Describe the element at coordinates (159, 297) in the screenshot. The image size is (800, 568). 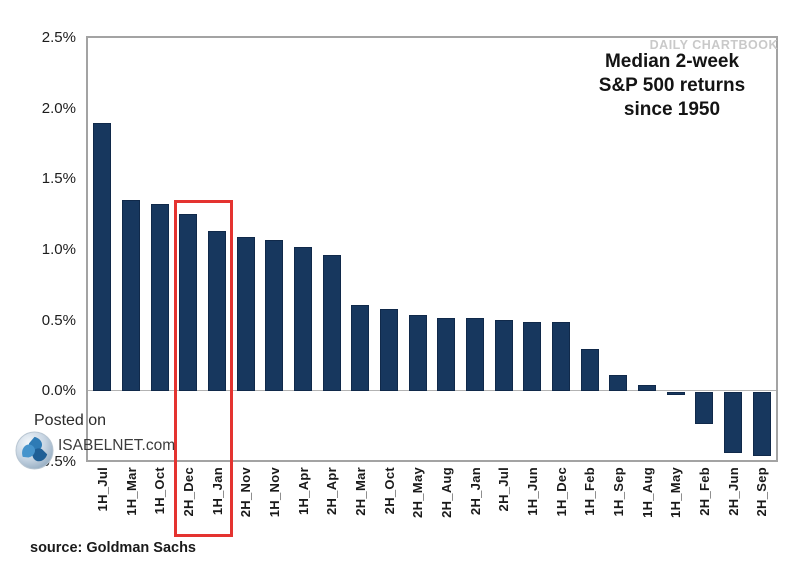
I see `bar-1H_Oct` at that location.